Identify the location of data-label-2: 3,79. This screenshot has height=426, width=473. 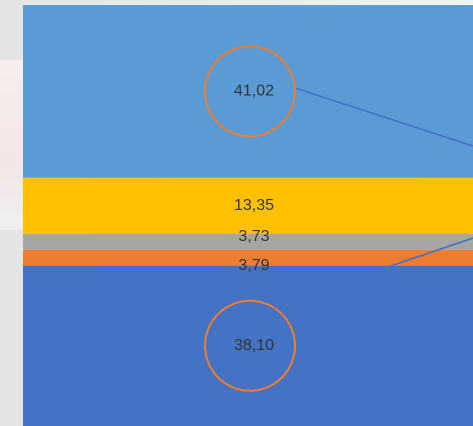
(253, 265).